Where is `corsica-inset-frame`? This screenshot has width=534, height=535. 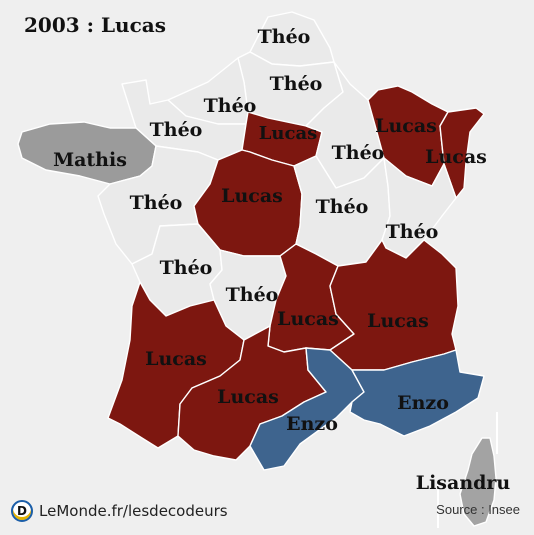
corsica-inset-frame is located at coordinates (467, 470).